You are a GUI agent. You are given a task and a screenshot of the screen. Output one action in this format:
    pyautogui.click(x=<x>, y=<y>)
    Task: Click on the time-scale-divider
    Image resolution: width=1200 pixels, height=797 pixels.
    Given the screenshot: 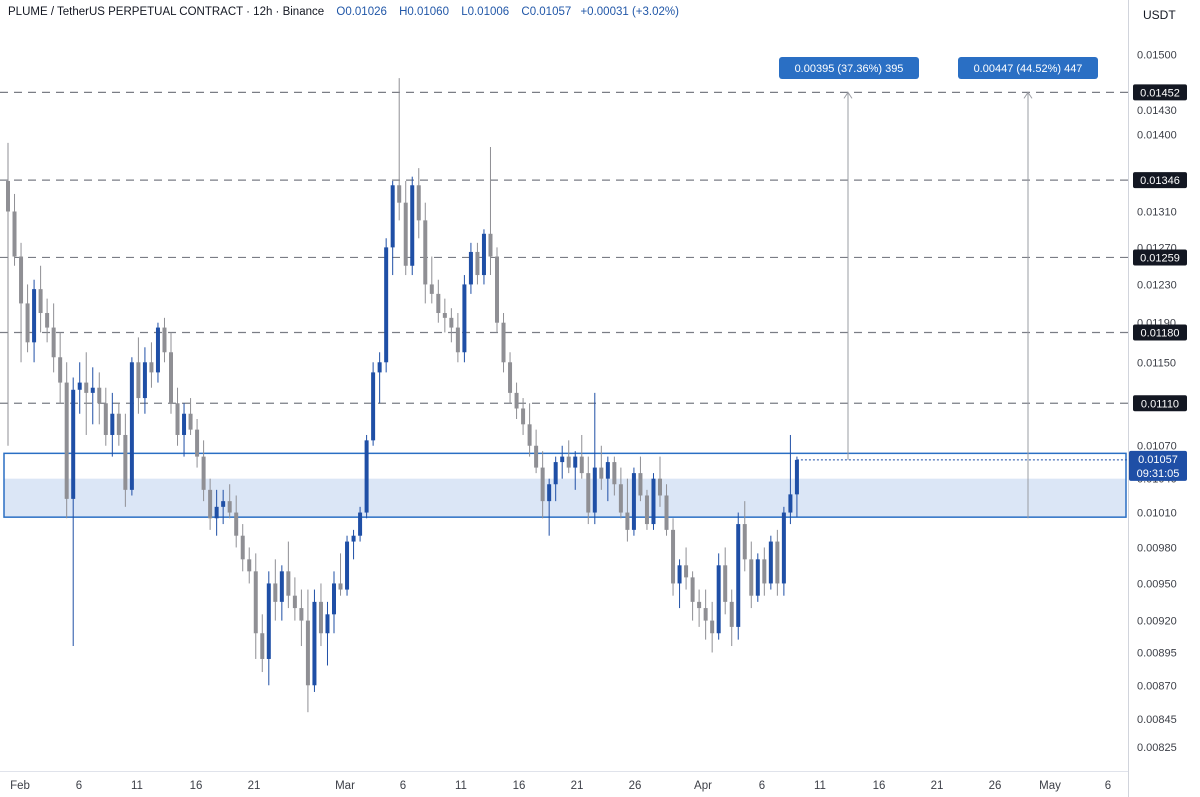 What is the action you would take?
    pyautogui.click(x=564, y=771)
    